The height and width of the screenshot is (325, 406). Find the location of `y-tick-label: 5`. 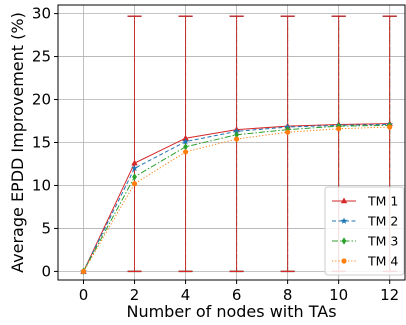

y-tick-label: 5 is located at coordinates (46, 228).